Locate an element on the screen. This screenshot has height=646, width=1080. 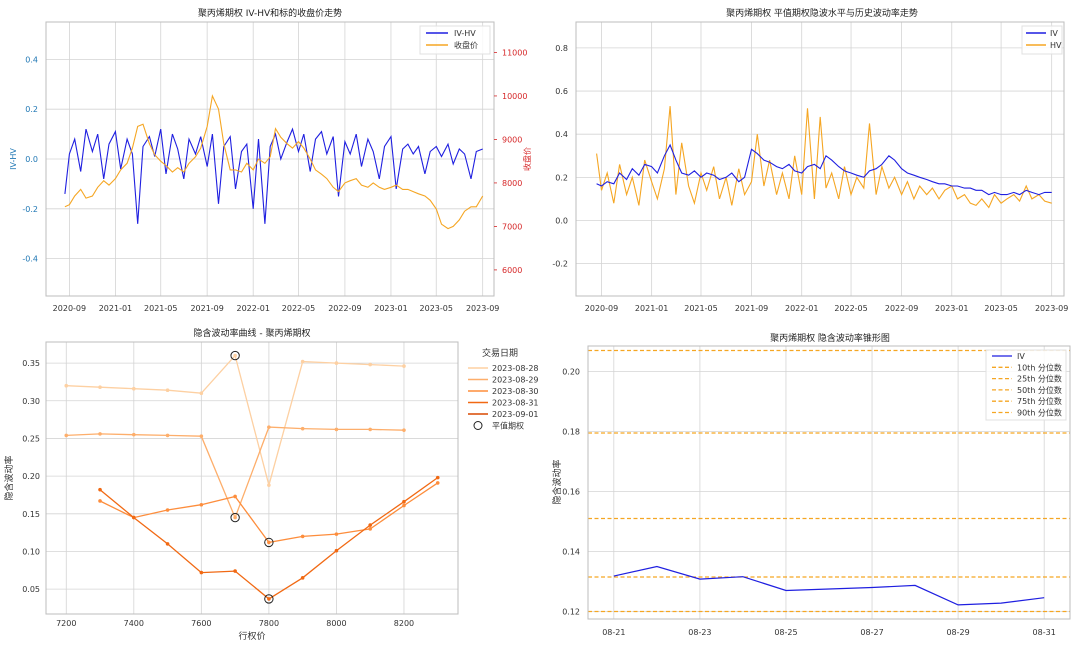
p4-ytick-label: 0.14 is located at coordinates (571, 552).